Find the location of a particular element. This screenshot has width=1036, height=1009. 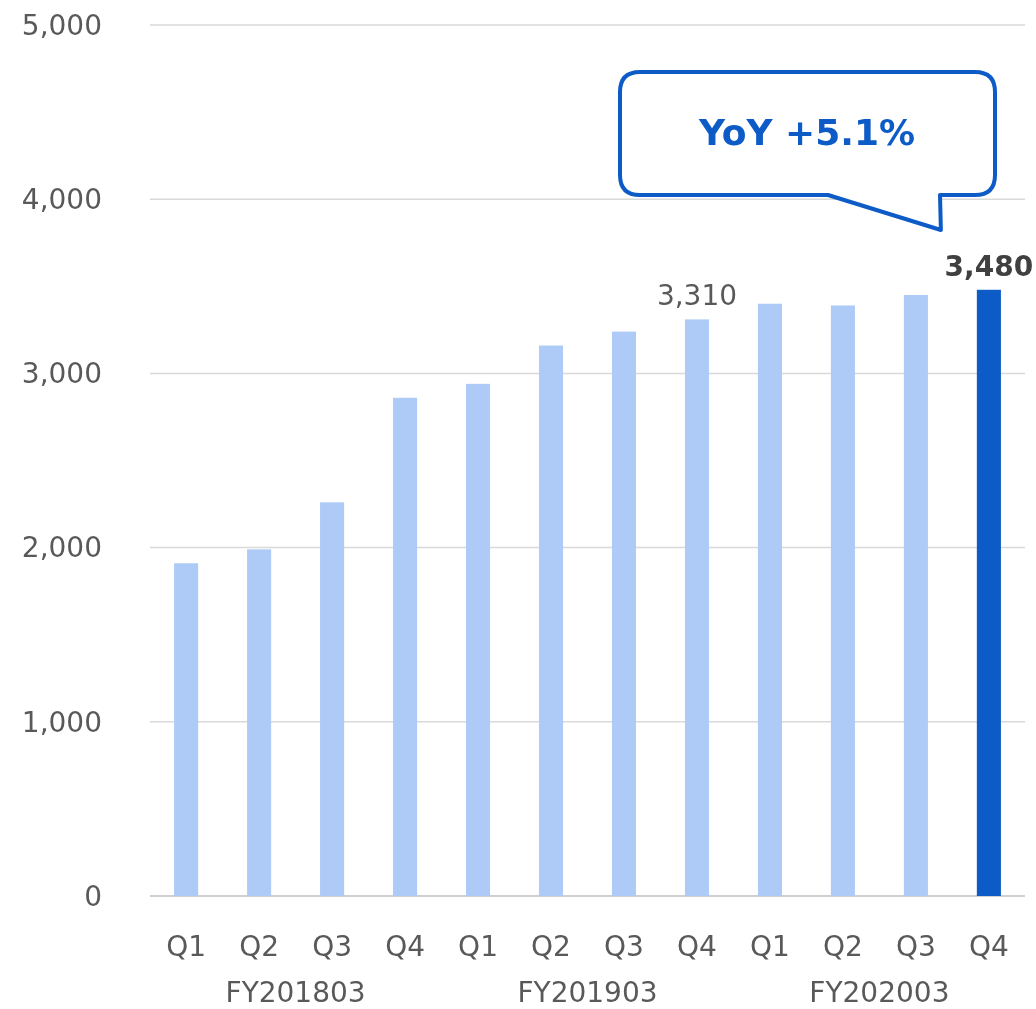

text: FY201903 is located at coordinates (587, 992).